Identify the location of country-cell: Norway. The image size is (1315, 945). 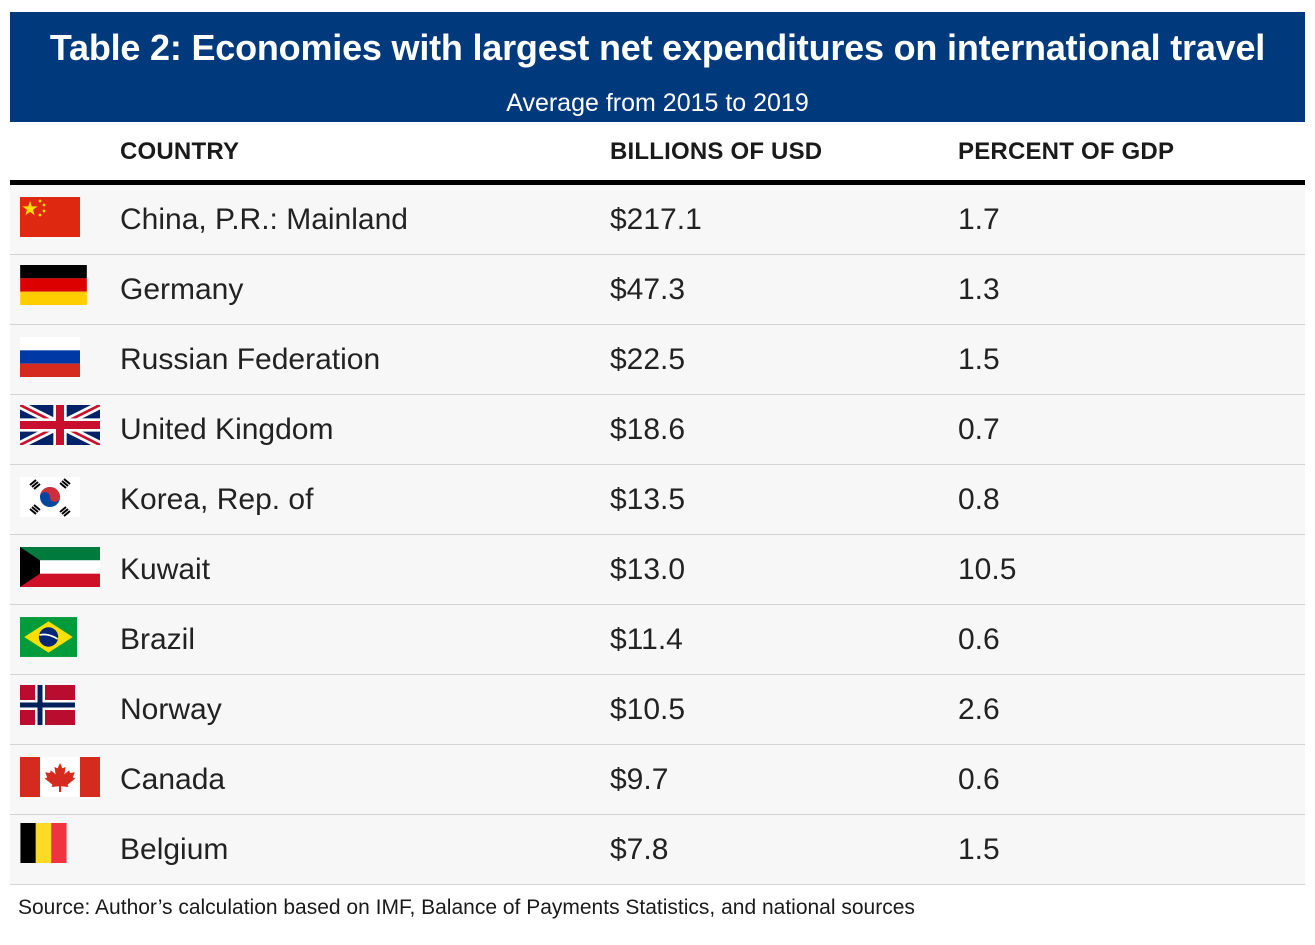
(171, 709).